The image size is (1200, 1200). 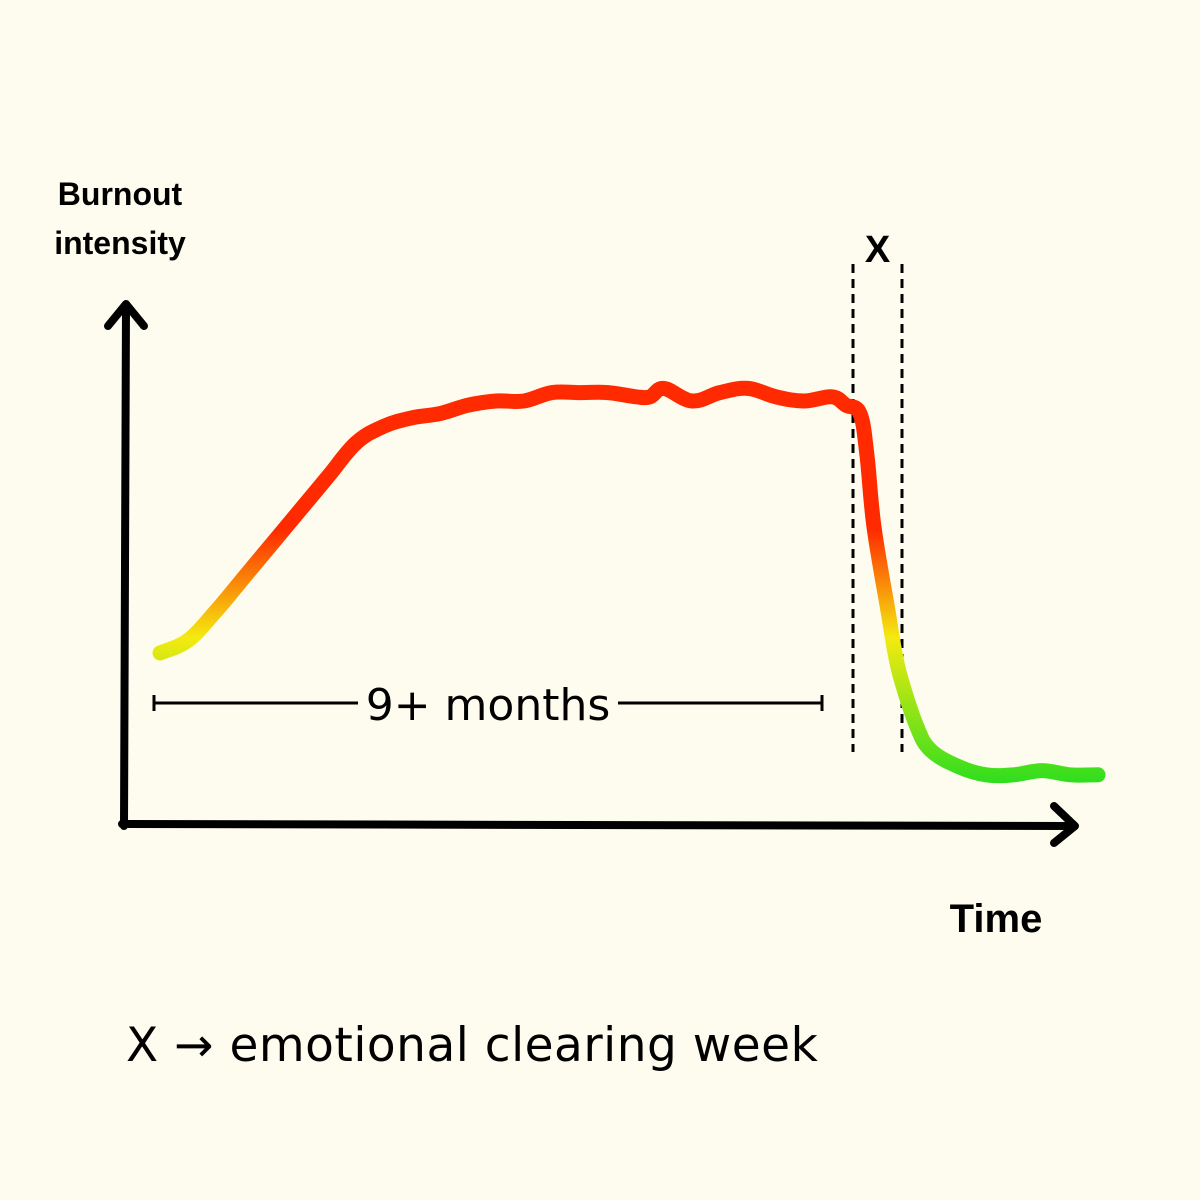 What do you see at coordinates (472, 1045) in the screenshot?
I see `legend-footnote: X → emotional clearing week` at bounding box center [472, 1045].